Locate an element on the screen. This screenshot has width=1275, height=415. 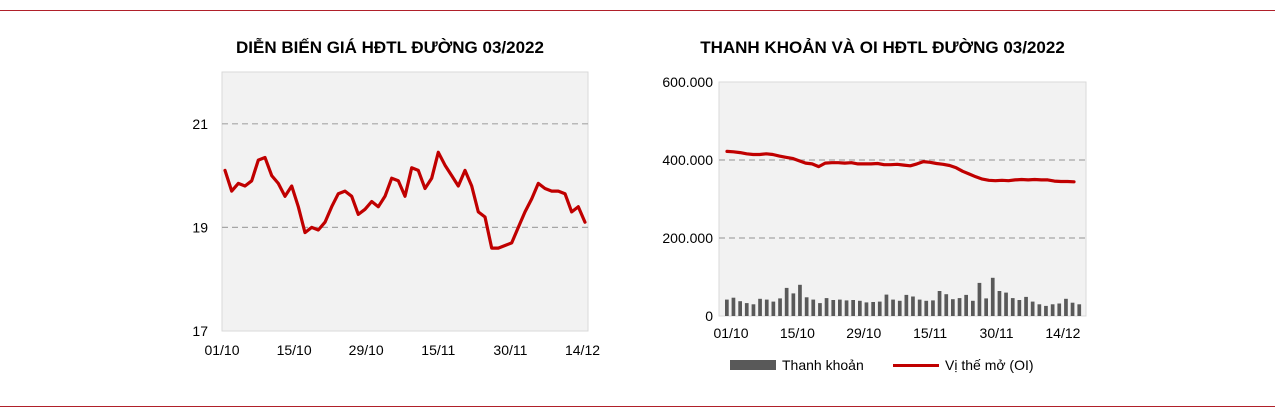
liquidity-y-tick-label: 600.000 is located at coordinates (687, 82).